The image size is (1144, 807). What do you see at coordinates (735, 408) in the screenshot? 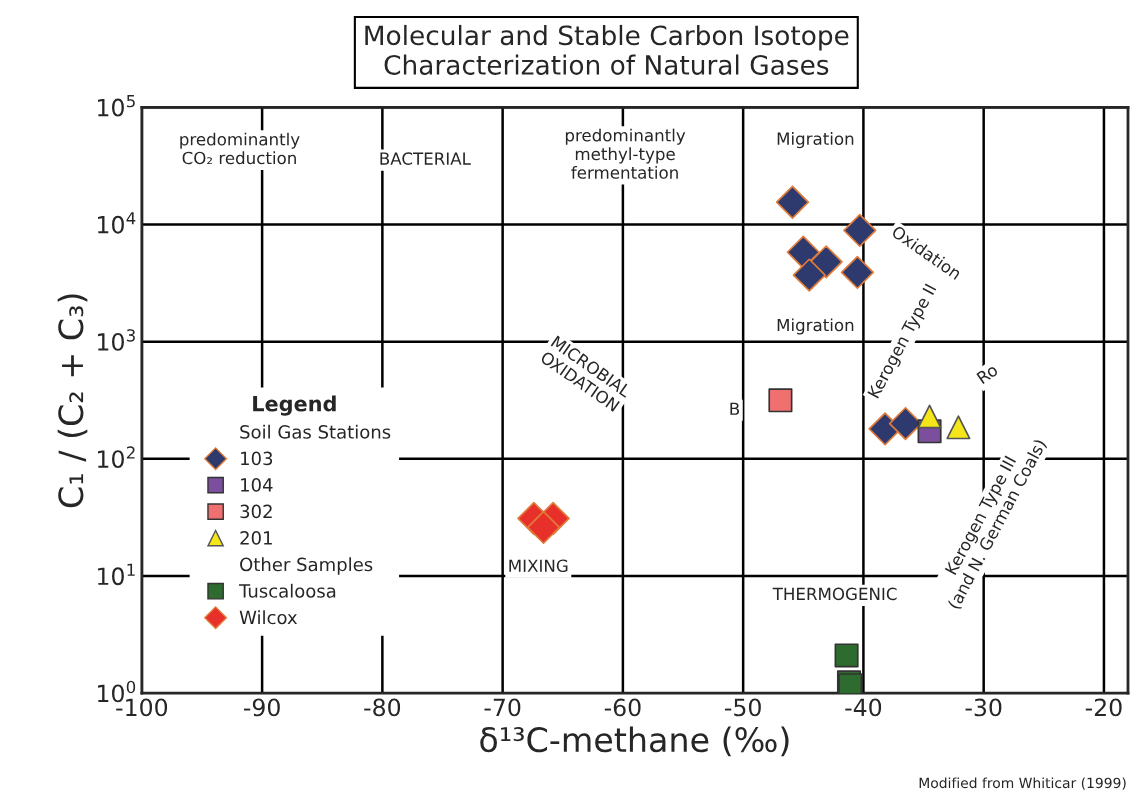
I see `annotation: B` at bounding box center [735, 408].